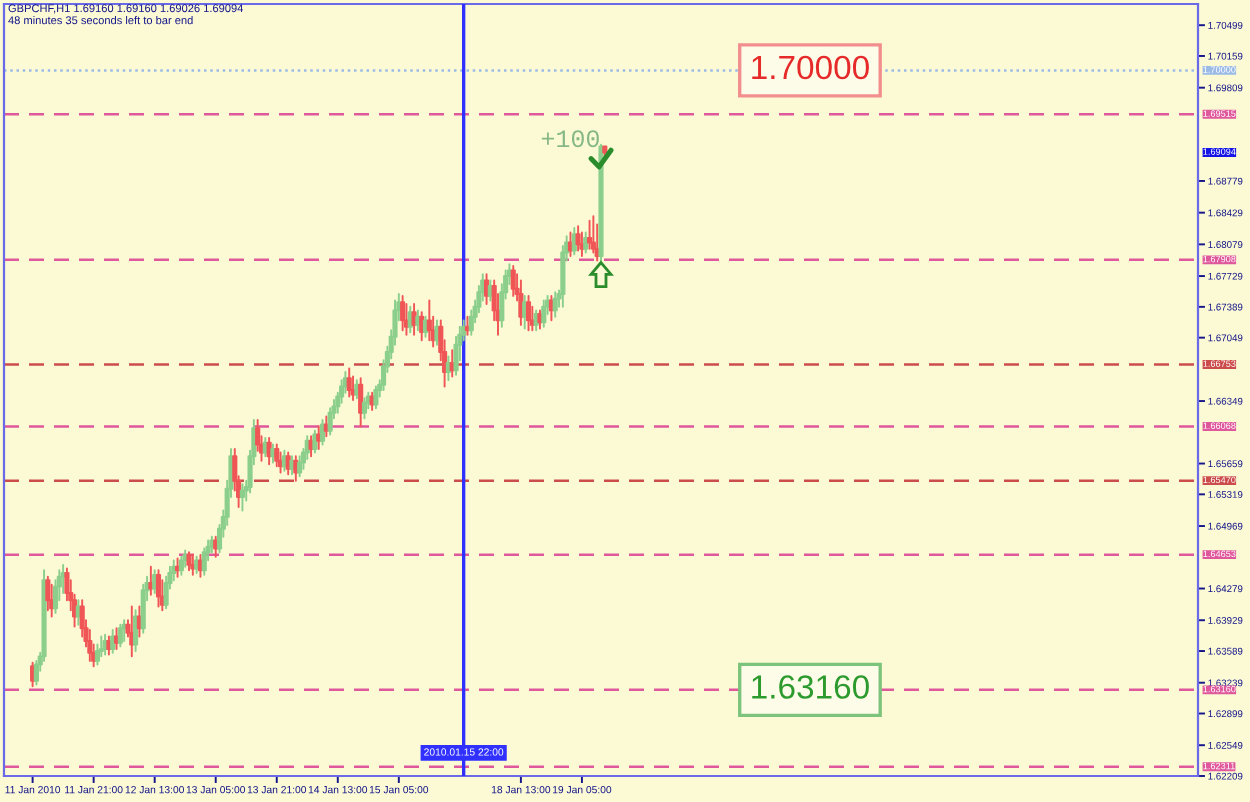  What do you see at coordinates (570, 139) in the screenshot?
I see `annotation: +100` at bounding box center [570, 139].